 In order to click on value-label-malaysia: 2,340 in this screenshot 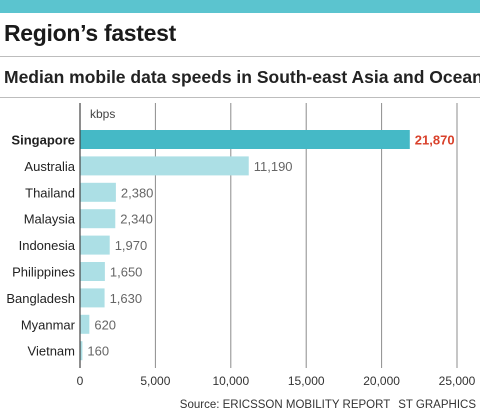, I will do `click(136, 219)`.